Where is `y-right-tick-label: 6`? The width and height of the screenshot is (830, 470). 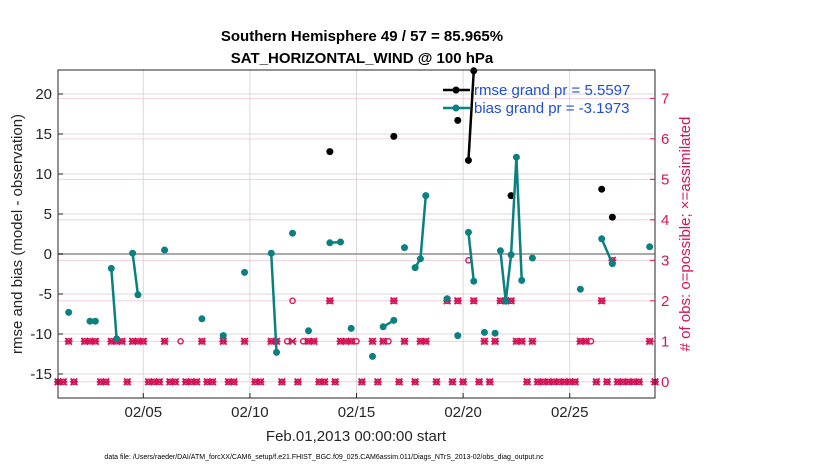
y-right-tick-label: 6 is located at coordinates (665, 139).